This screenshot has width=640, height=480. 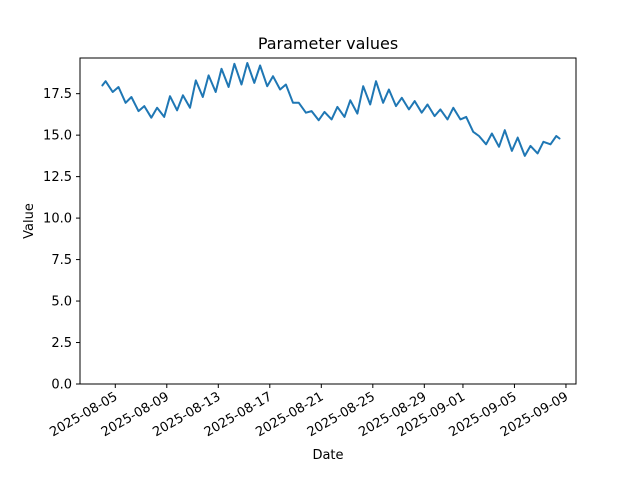 I want to click on y-tick-label: 17.5, so click(x=57, y=94).